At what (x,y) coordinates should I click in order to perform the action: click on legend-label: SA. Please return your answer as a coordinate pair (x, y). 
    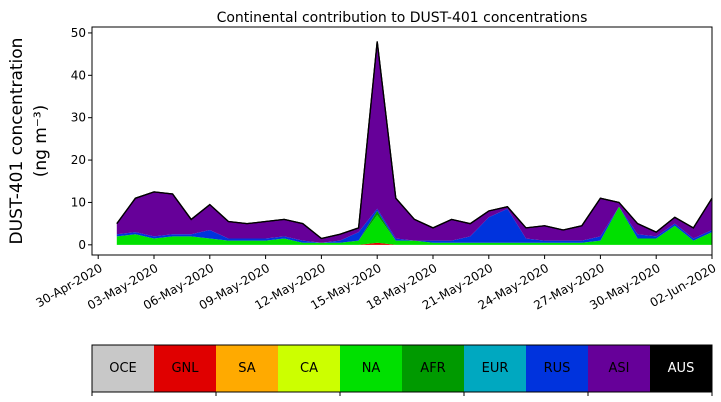
    Looking at the image, I should click on (246, 368).